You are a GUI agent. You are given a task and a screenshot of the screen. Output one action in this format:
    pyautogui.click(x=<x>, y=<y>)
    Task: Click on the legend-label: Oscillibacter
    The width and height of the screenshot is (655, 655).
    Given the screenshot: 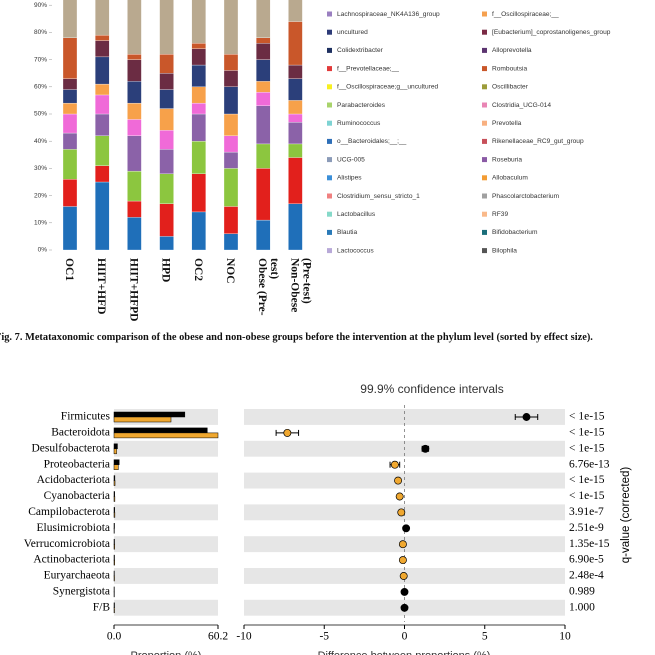 What is the action you would take?
    pyautogui.click(x=510, y=87)
    